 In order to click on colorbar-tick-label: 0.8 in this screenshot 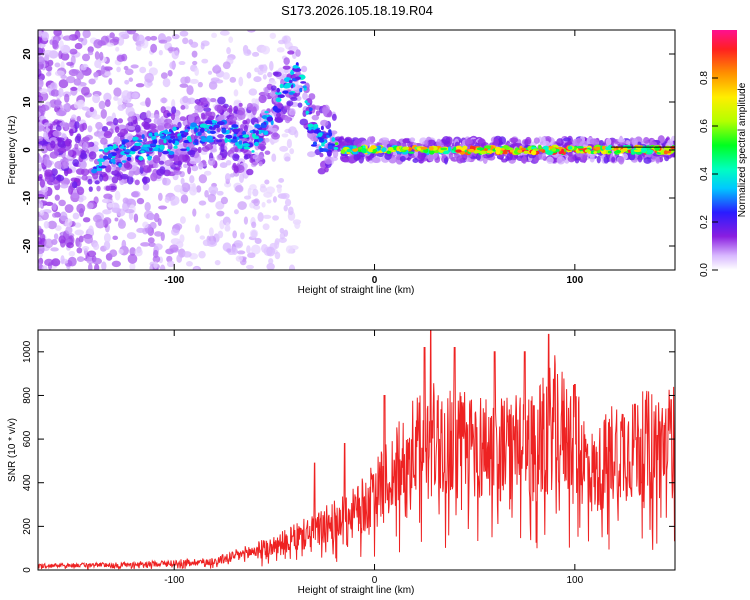, I will do `click(704, 78)`.